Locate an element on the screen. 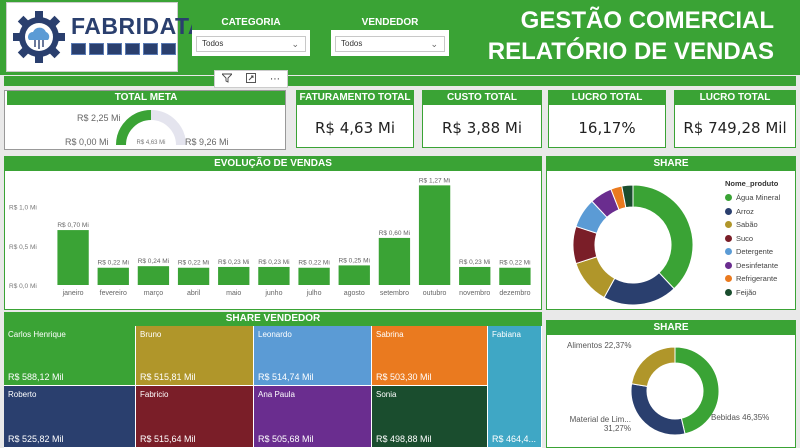  kpi-lucro-percent-value: 16,17% is located at coordinates (607, 128).